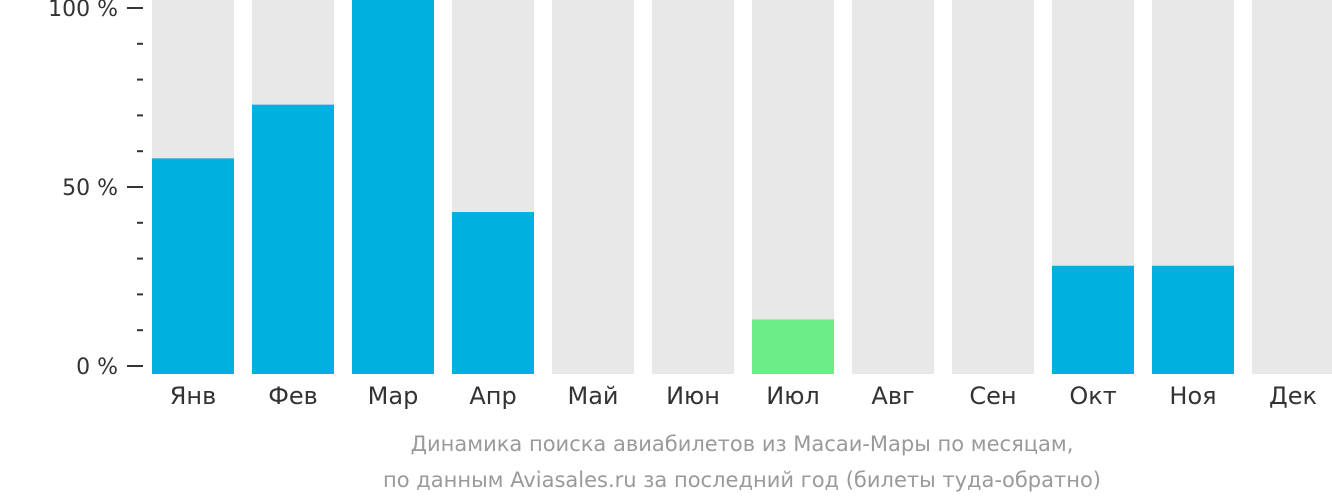  I want to click on y-tick-label: 0 %, so click(97, 367).